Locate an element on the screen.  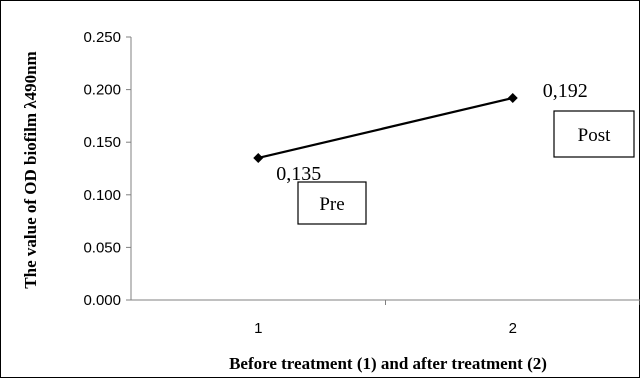
annotation-label: Post is located at coordinates (594, 135).